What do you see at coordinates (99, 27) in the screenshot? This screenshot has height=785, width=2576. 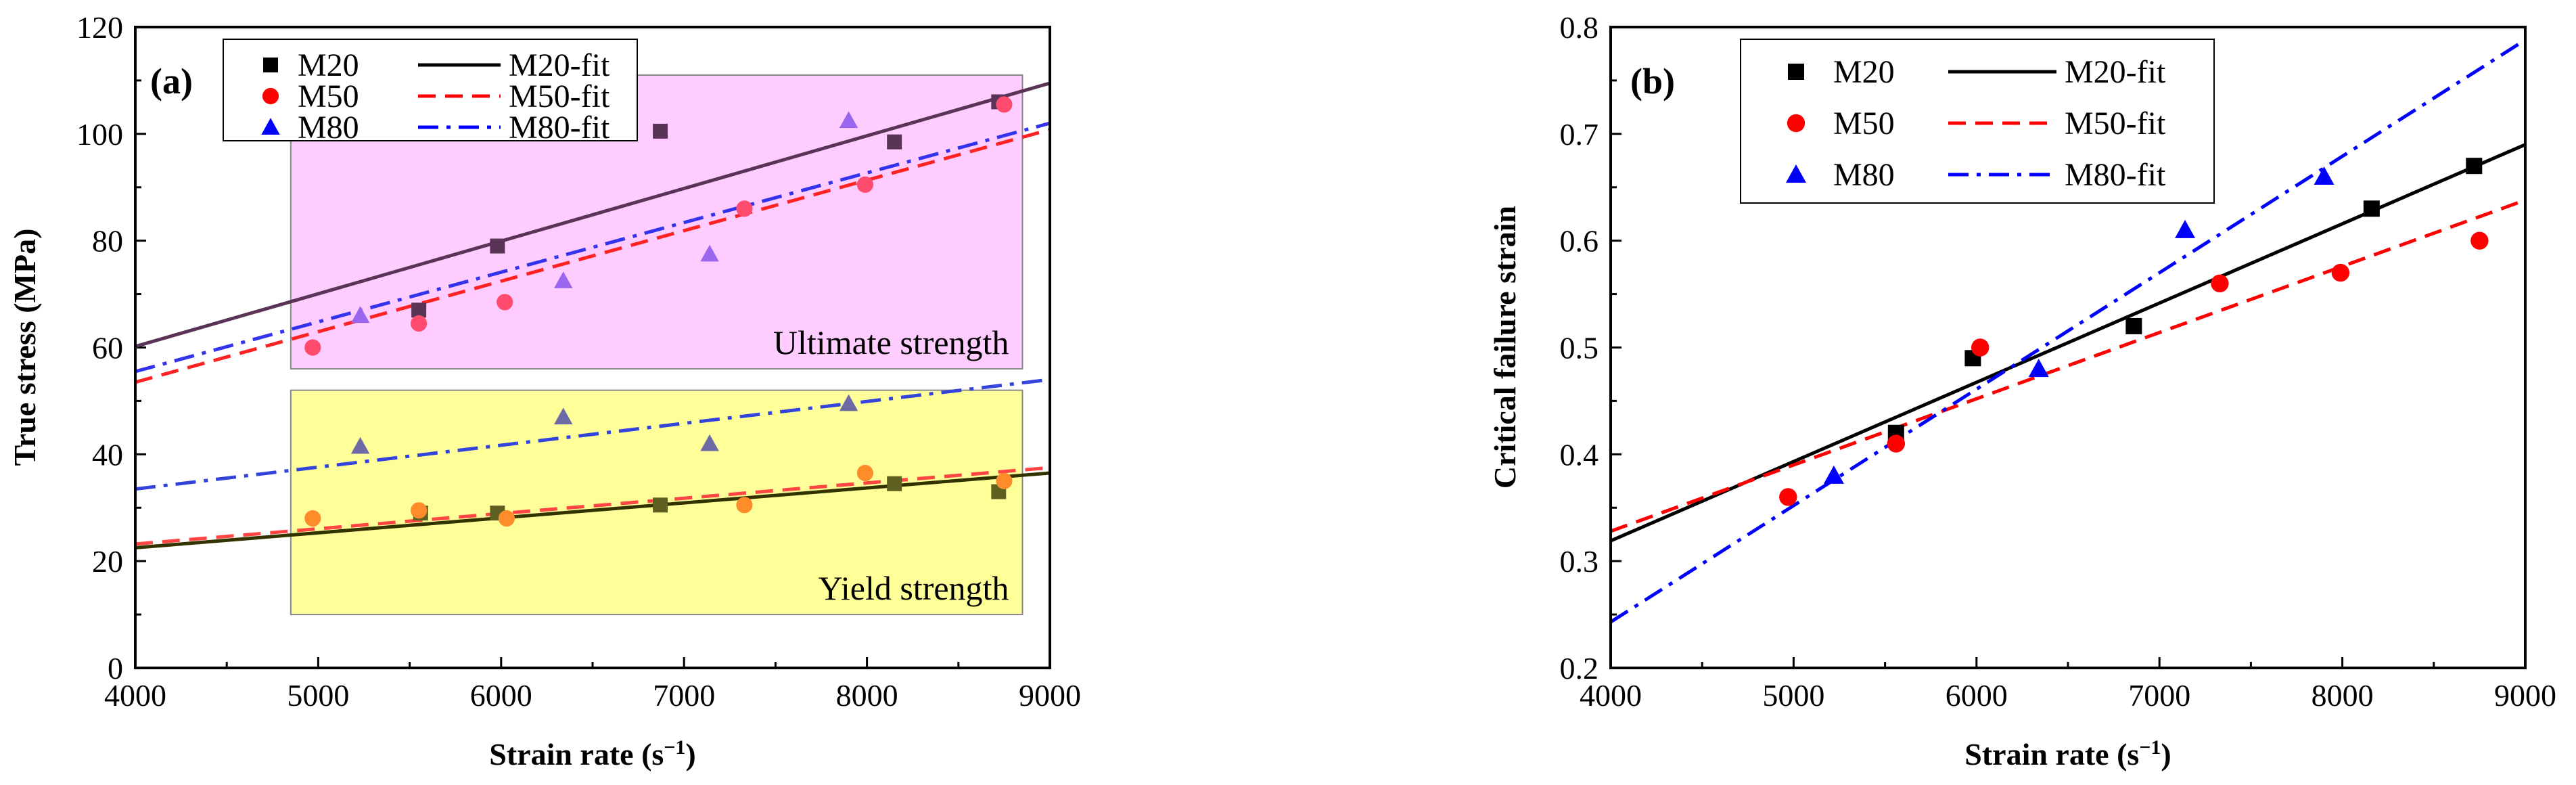 I see `y-tick-label: 120` at bounding box center [99, 27].